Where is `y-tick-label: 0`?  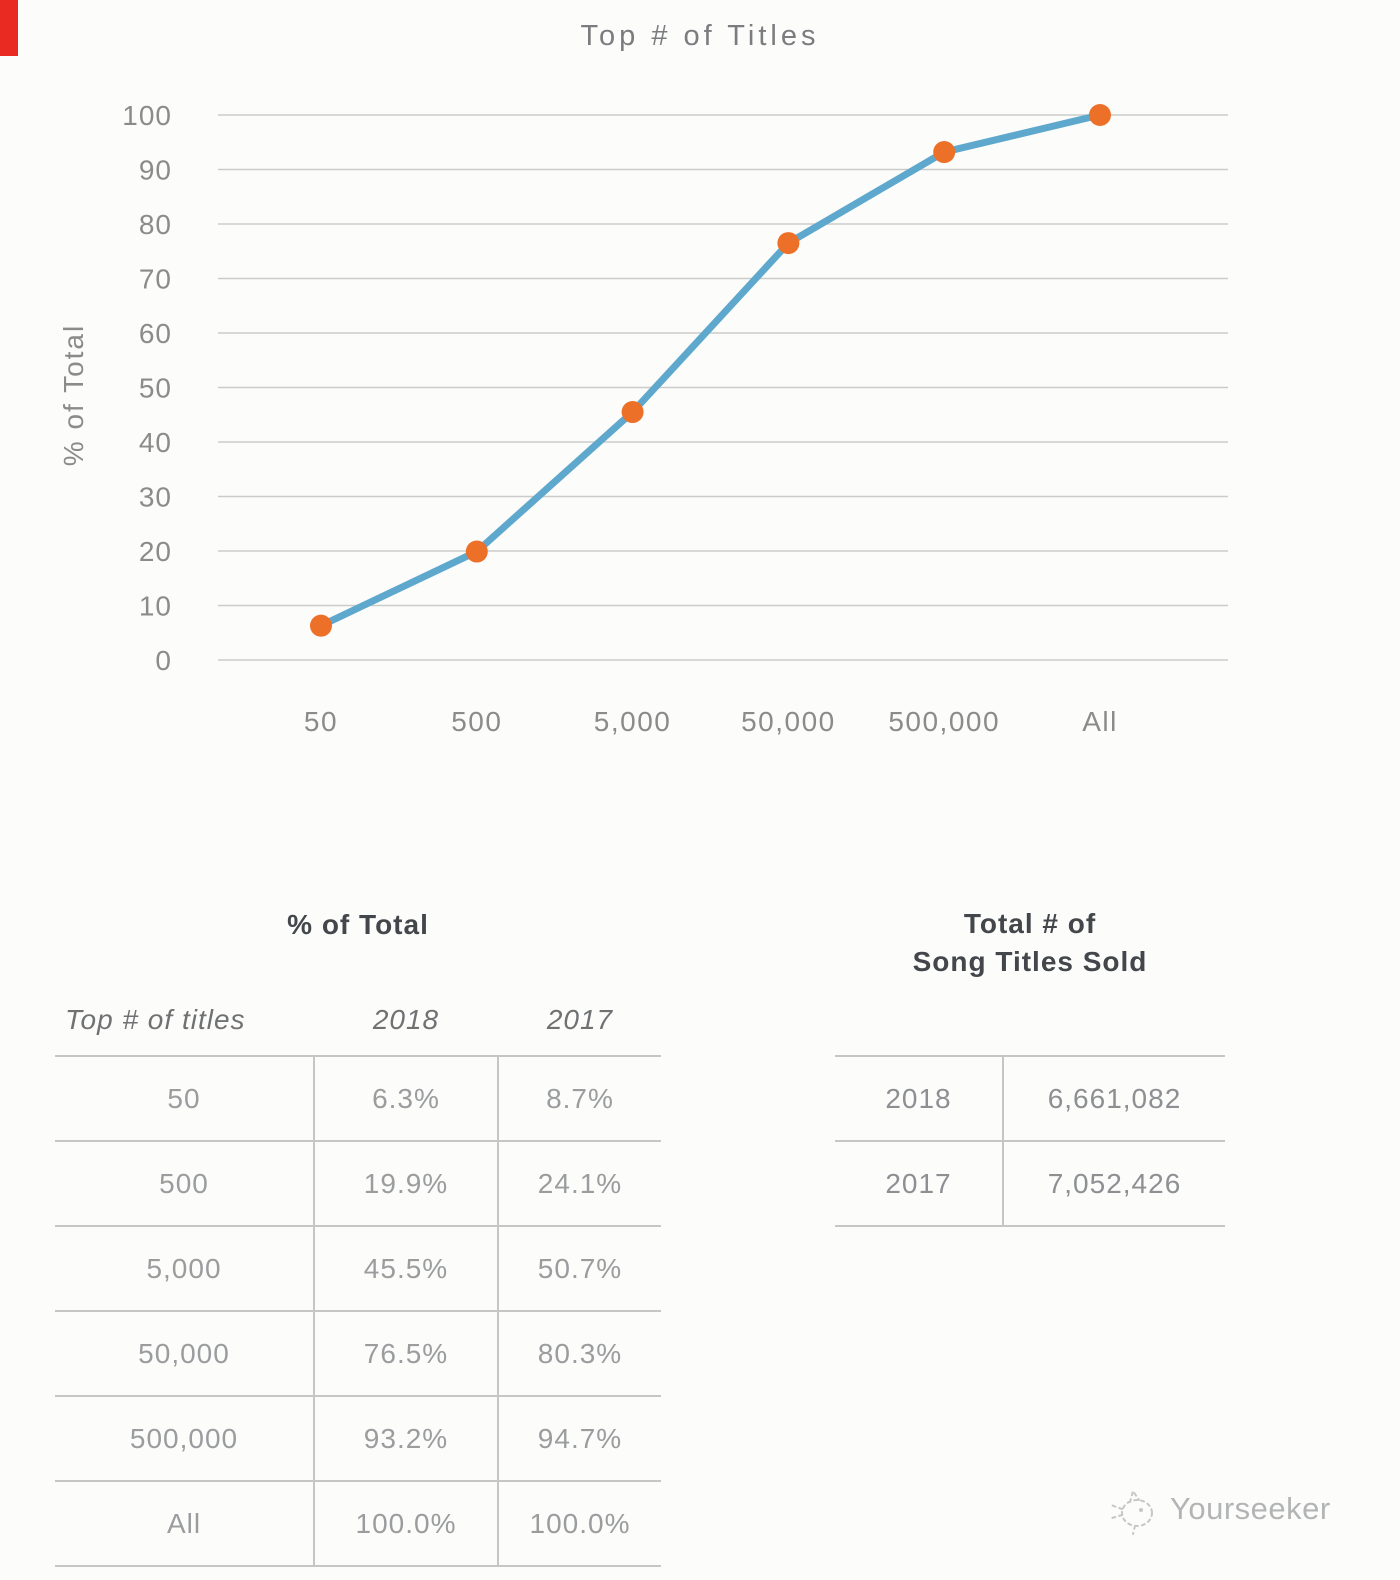
y-tick-label: 0 is located at coordinates (163, 660).